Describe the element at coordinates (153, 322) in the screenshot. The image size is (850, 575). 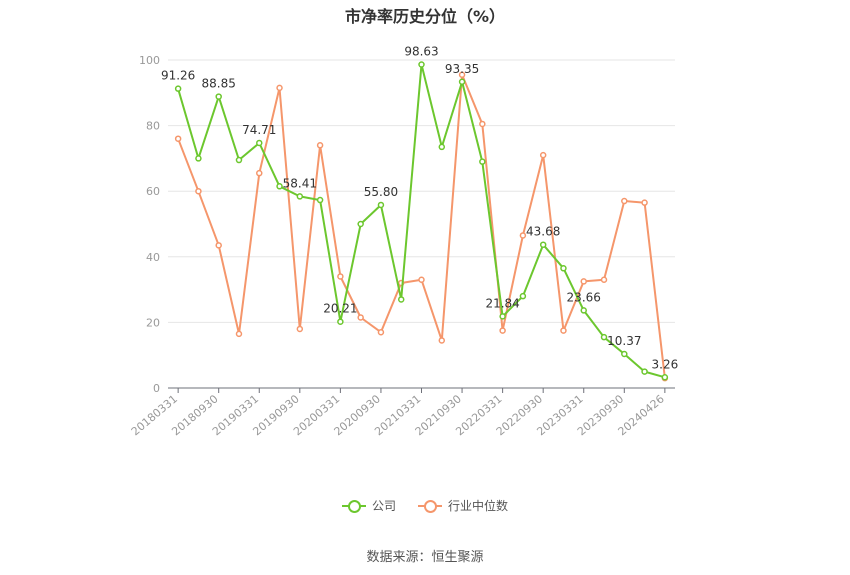
I see `y-tick-label: 20` at that location.